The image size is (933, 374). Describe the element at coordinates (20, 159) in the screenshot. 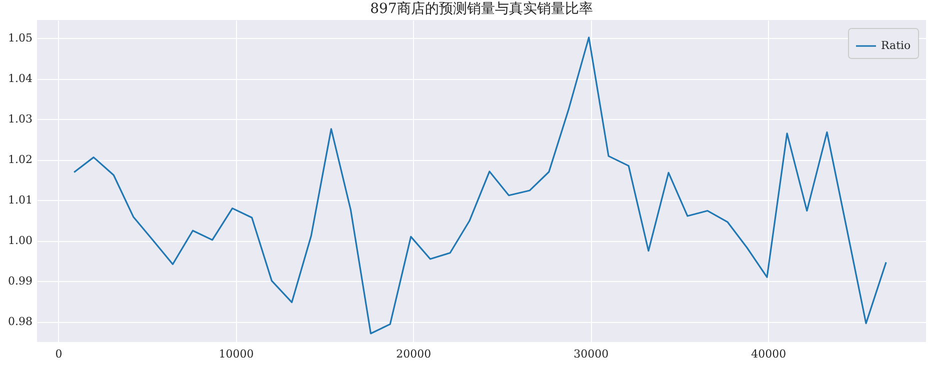

I see `y-tick-label: 1.02` at that location.